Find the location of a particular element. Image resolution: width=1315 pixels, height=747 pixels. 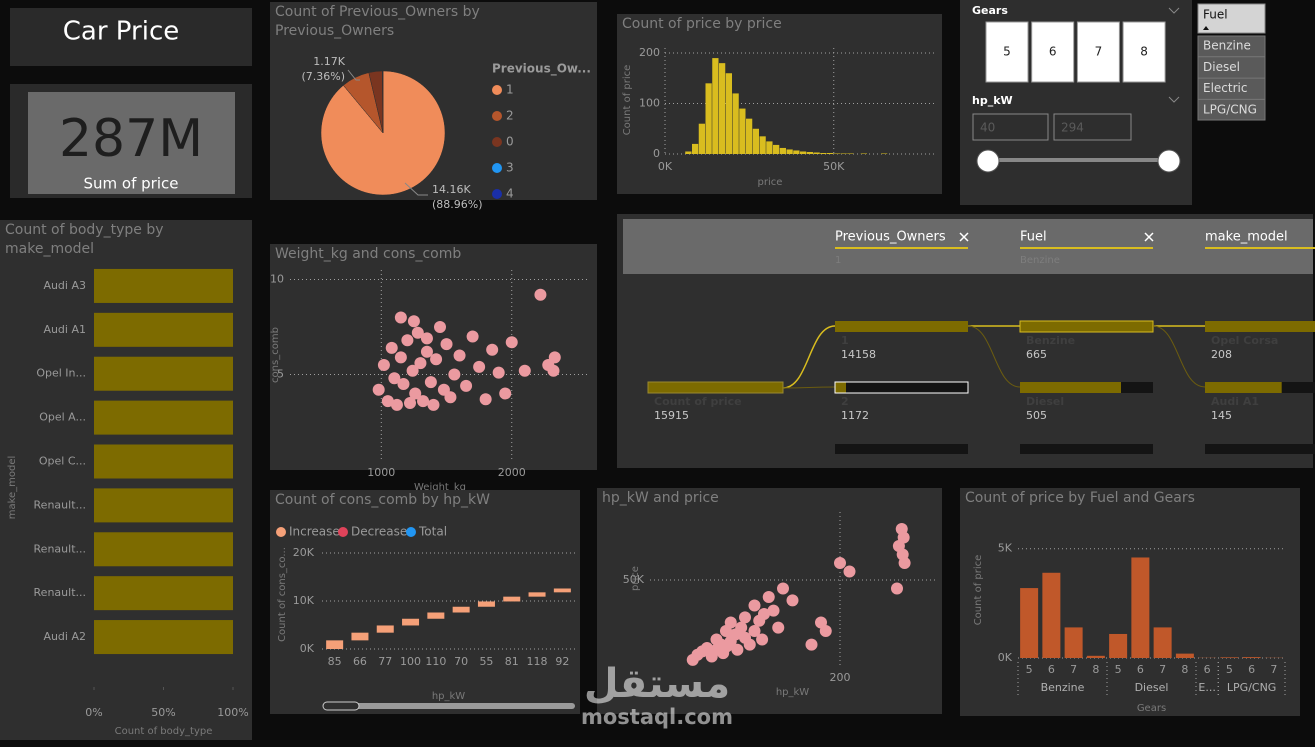

x-tick-label: 5 is located at coordinates (1118, 669).